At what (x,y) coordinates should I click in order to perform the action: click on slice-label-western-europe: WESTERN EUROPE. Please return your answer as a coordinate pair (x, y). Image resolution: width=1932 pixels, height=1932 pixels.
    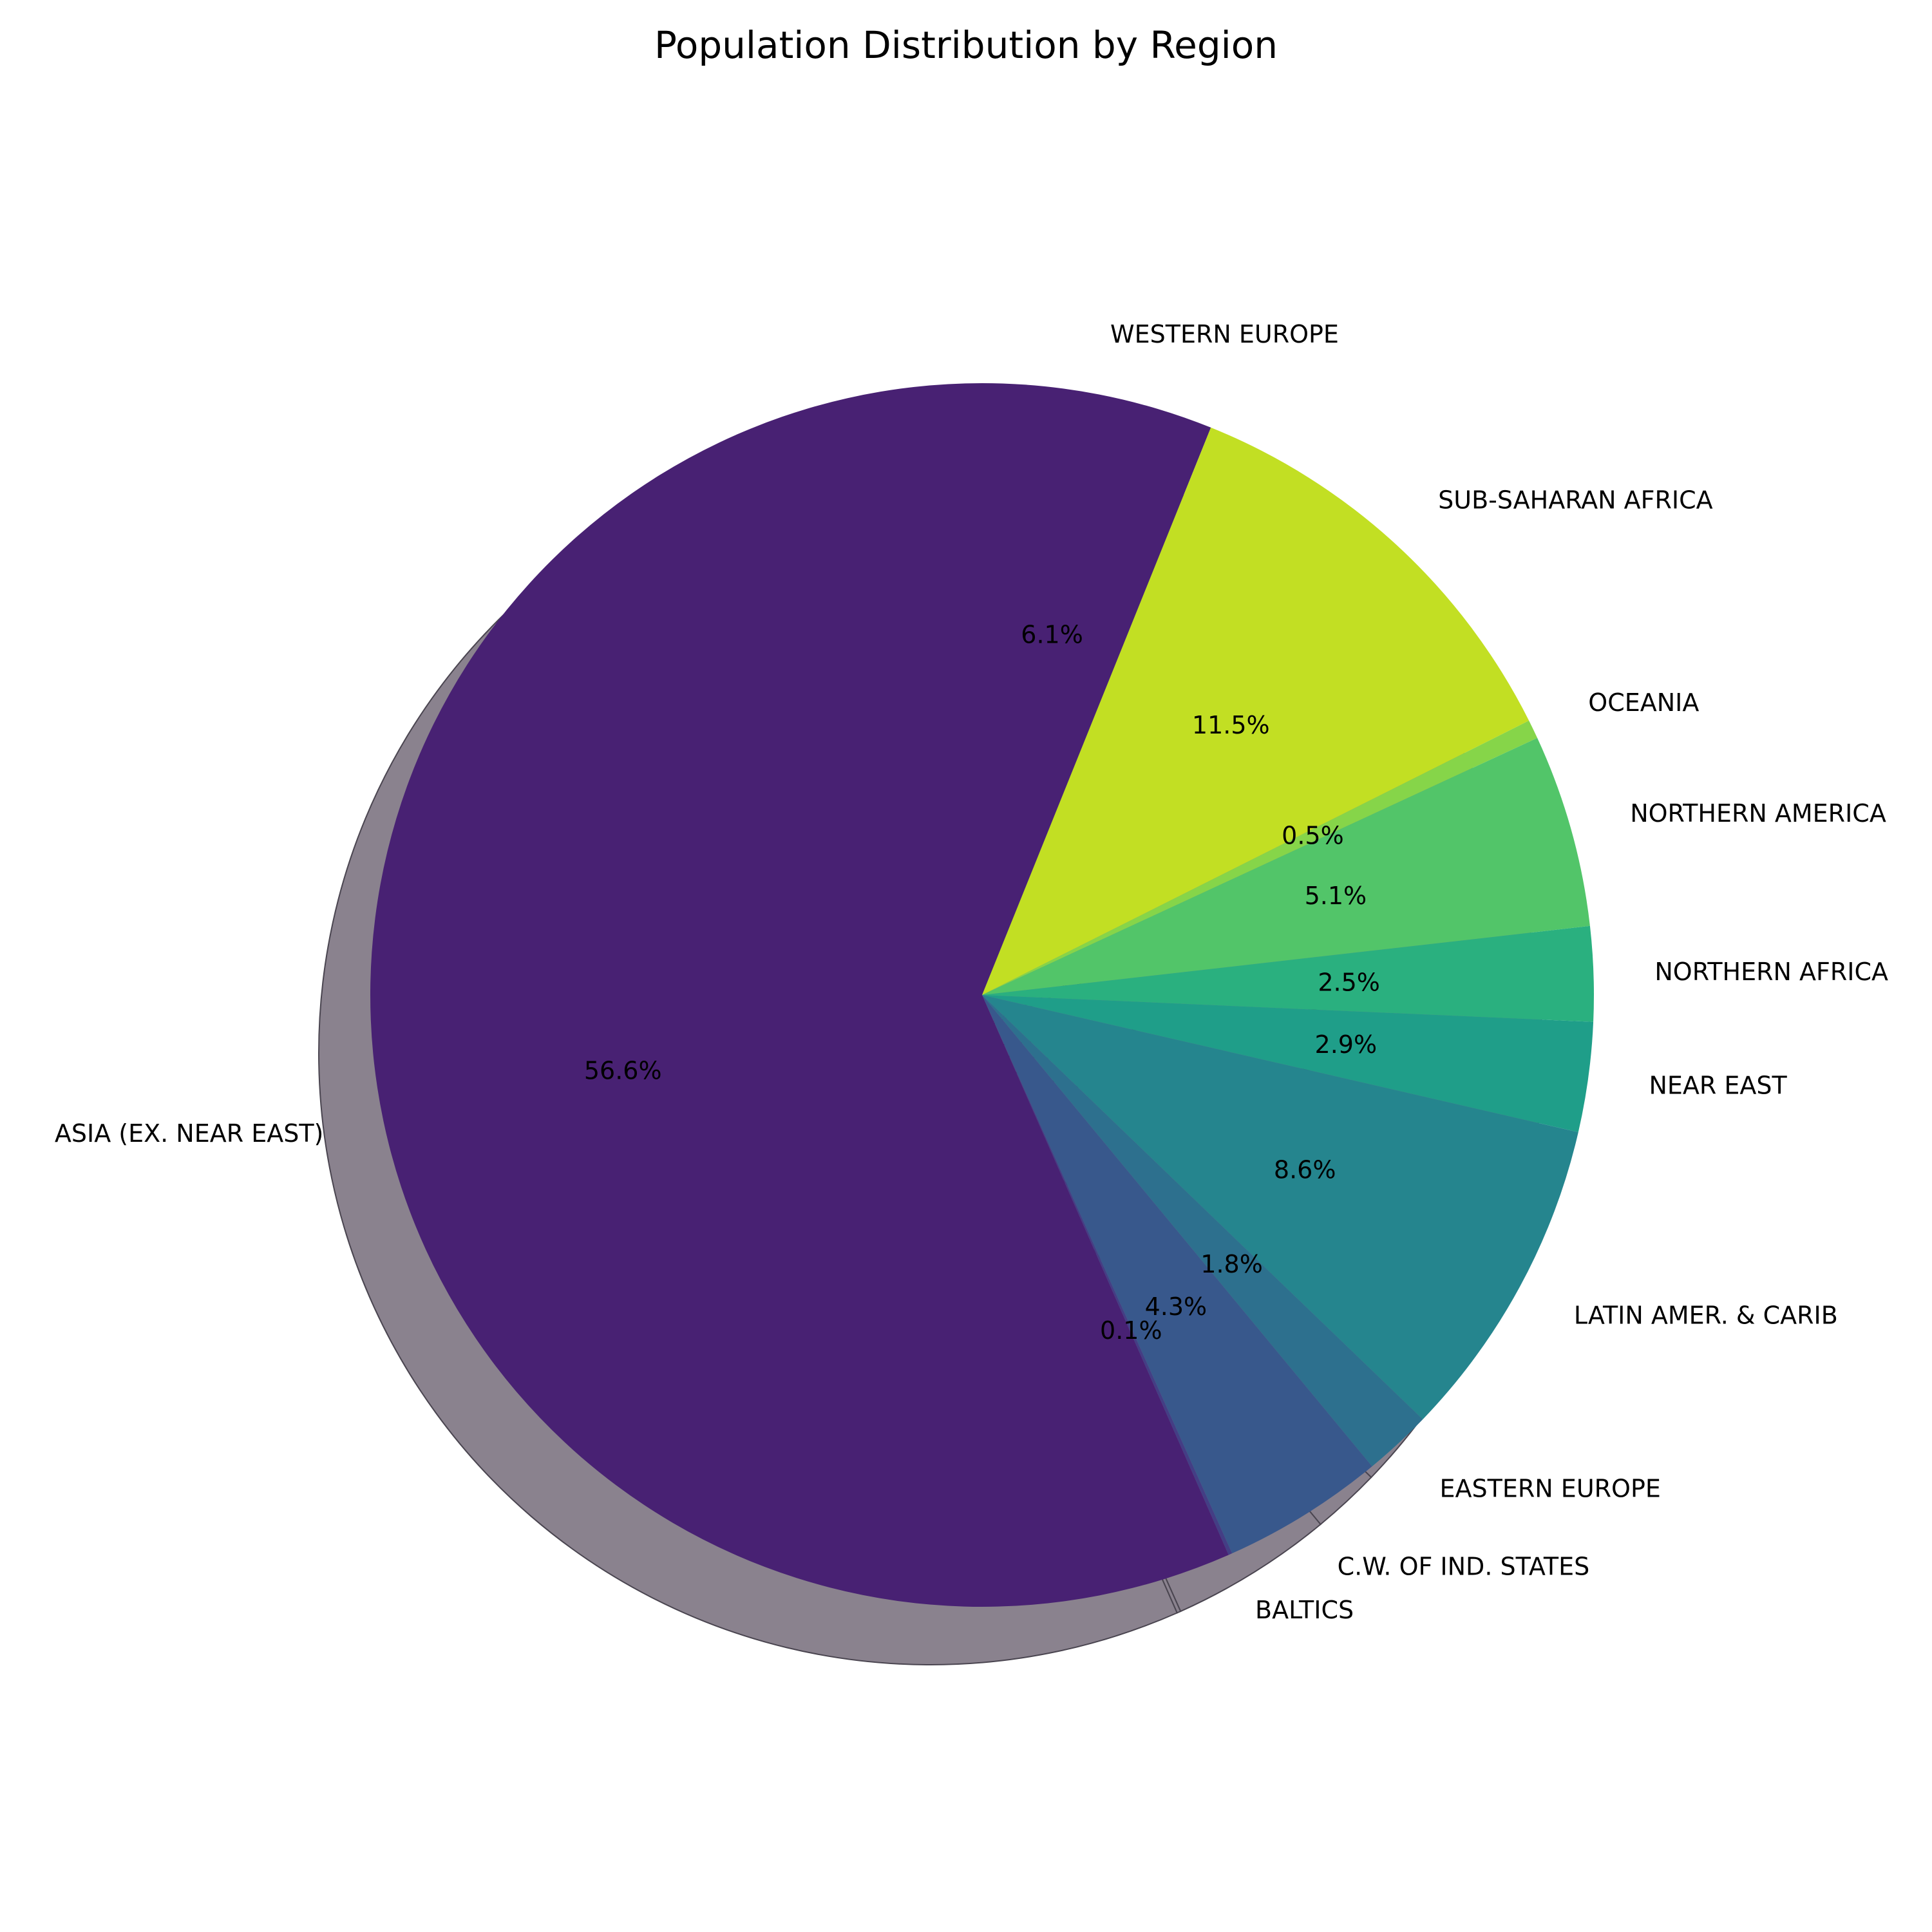
    Looking at the image, I should click on (1224, 334).